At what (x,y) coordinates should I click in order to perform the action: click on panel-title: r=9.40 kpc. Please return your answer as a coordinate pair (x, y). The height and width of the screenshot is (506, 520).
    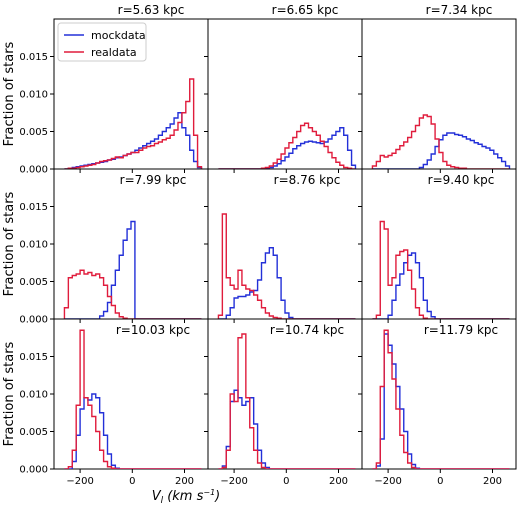
    Looking at the image, I should click on (461, 180).